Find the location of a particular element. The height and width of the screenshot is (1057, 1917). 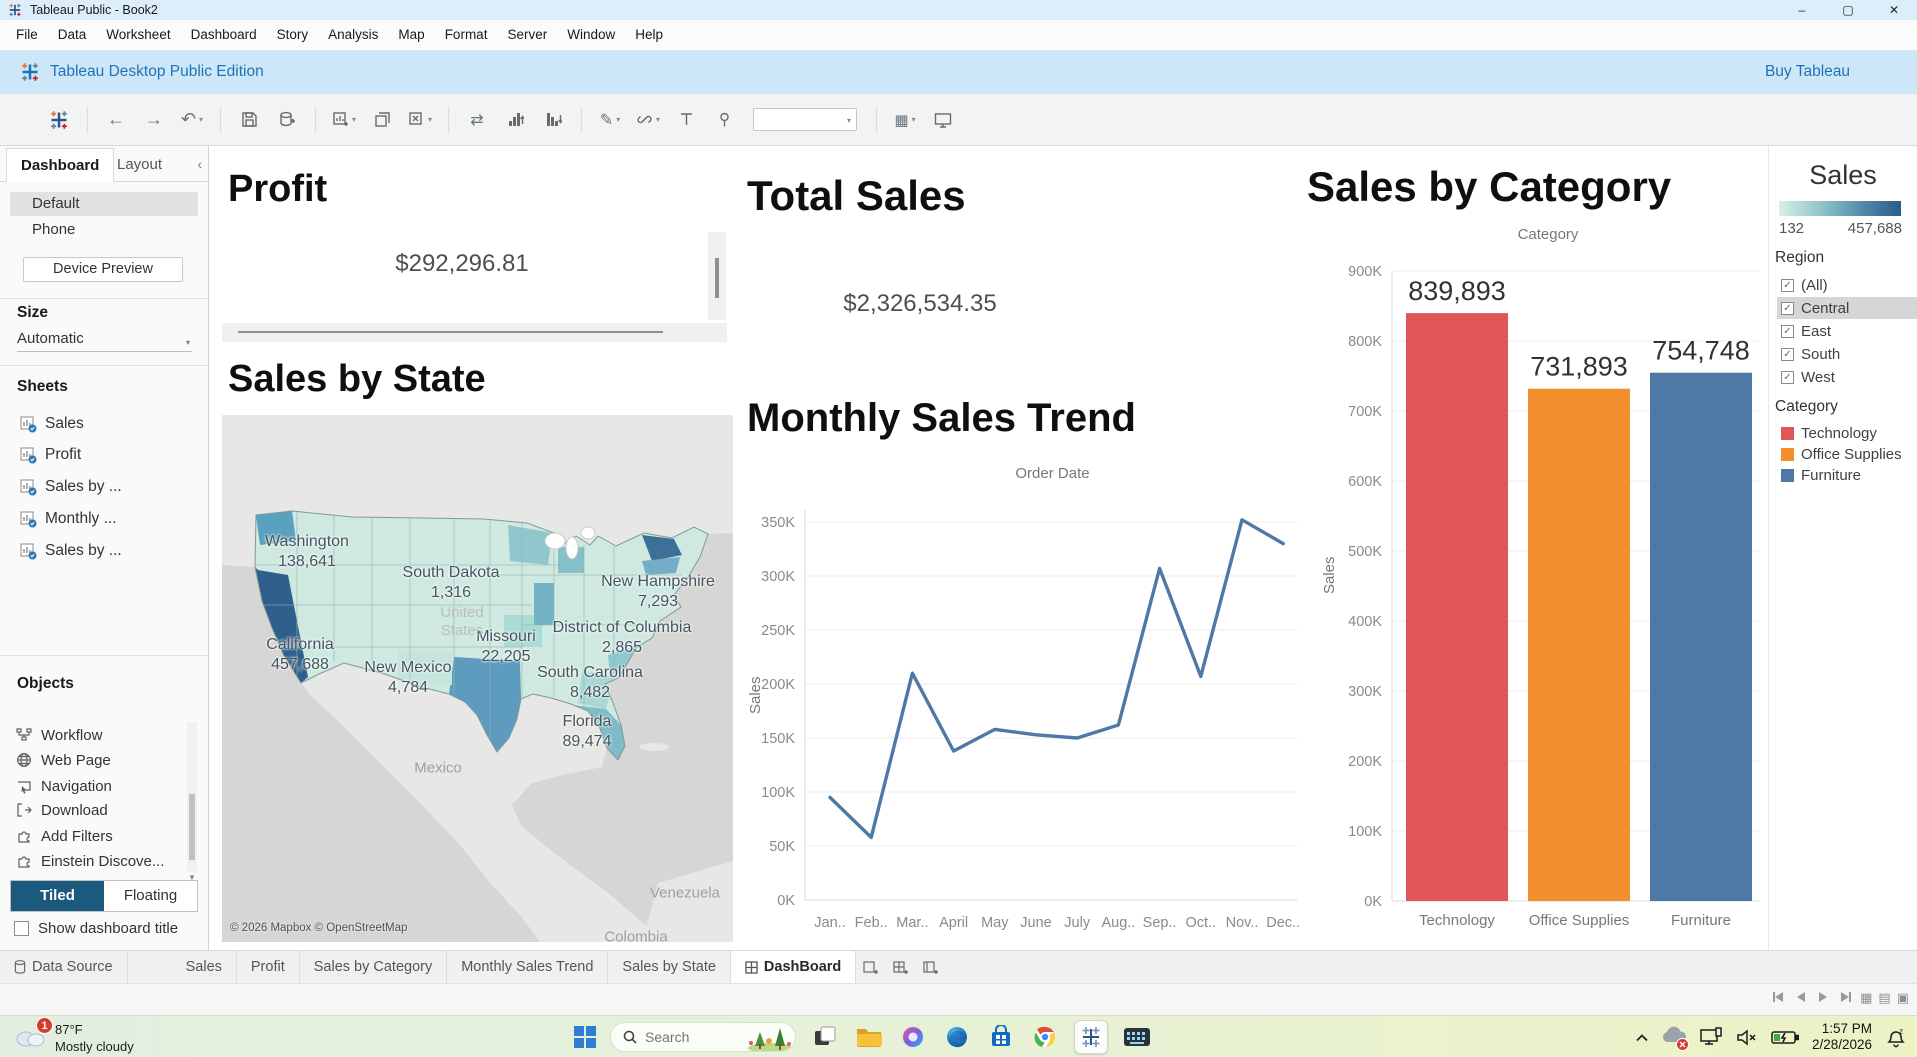

category-legend-office-supplies: Office Supplies is located at coordinates (1847, 454).